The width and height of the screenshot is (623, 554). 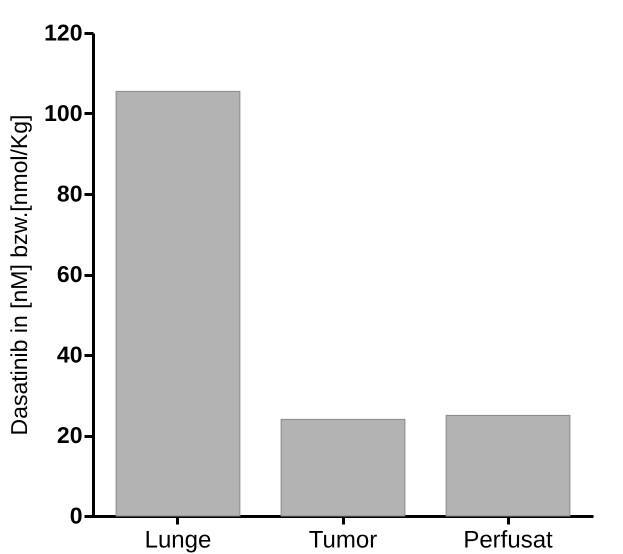 I want to click on x-tick-label: Perfusat, so click(x=508, y=540).